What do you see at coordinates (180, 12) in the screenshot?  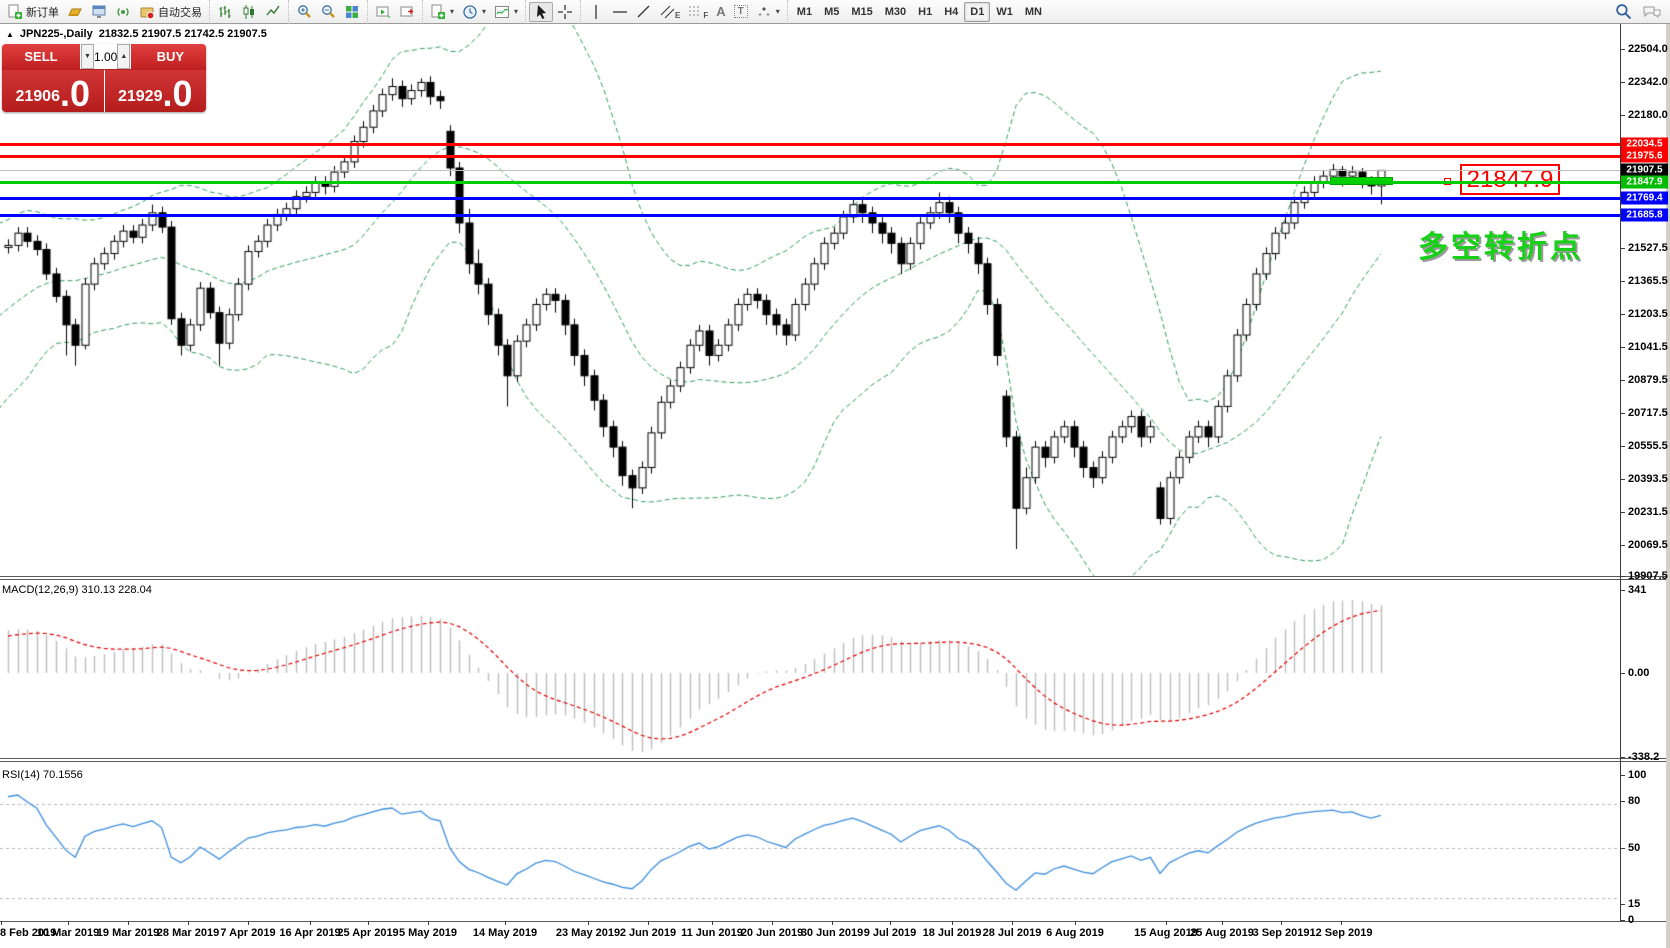 I see `autotrading-label: 自动交易` at bounding box center [180, 12].